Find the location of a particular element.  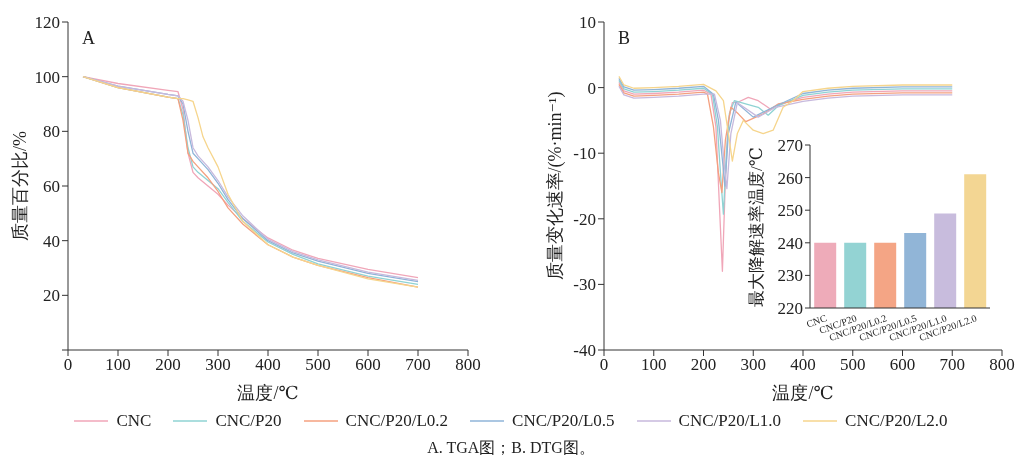

legend-label: CNC/P20/L2.0 is located at coordinates (896, 421).